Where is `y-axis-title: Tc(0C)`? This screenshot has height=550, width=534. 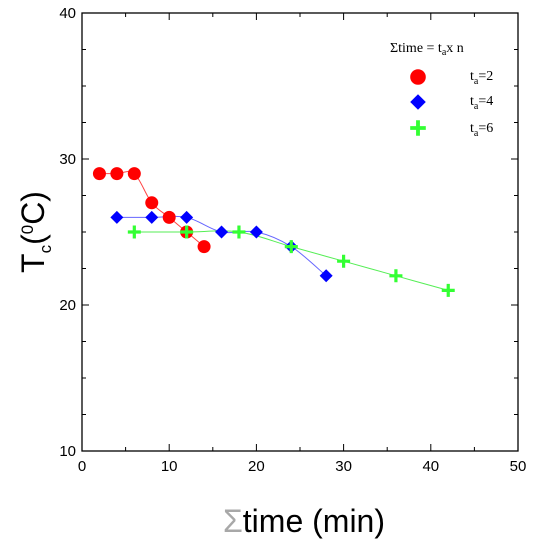 y-axis-title: Tc(0C) is located at coordinates (35, 232).